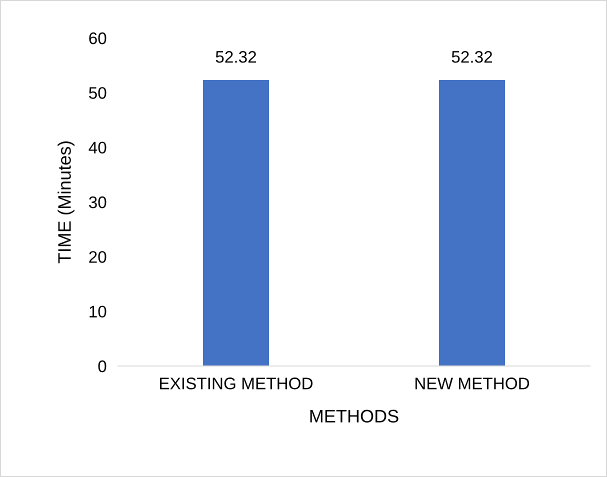 The width and height of the screenshot is (607, 477). What do you see at coordinates (66, 202) in the screenshot?
I see `y-axis-title: TIME (Minutes)` at bounding box center [66, 202].